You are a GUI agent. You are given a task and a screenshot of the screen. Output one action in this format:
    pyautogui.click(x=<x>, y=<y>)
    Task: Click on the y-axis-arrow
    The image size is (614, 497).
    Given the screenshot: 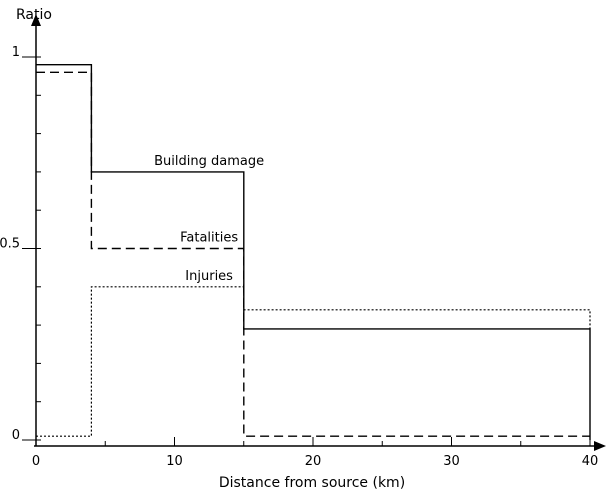 What is the action you would take?
    pyautogui.click(x=36, y=20)
    